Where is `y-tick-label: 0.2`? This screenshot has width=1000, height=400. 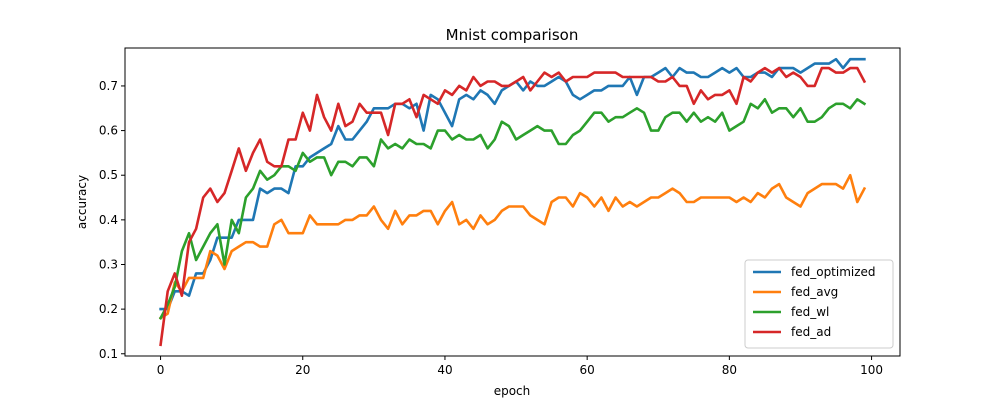
y-tick-label: 0.2 is located at coordinates (108, 309).